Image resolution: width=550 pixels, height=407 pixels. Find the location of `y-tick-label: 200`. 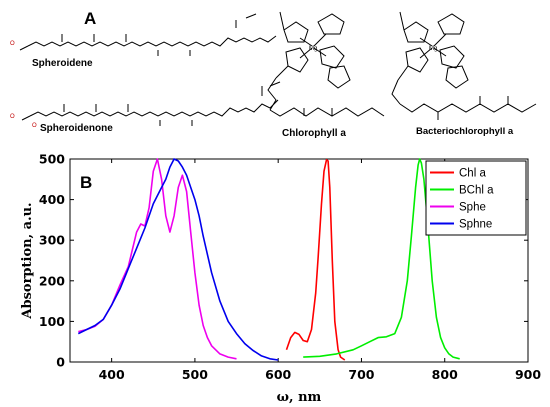

y-tick-label: 200 is located at coordinates (52, 280).